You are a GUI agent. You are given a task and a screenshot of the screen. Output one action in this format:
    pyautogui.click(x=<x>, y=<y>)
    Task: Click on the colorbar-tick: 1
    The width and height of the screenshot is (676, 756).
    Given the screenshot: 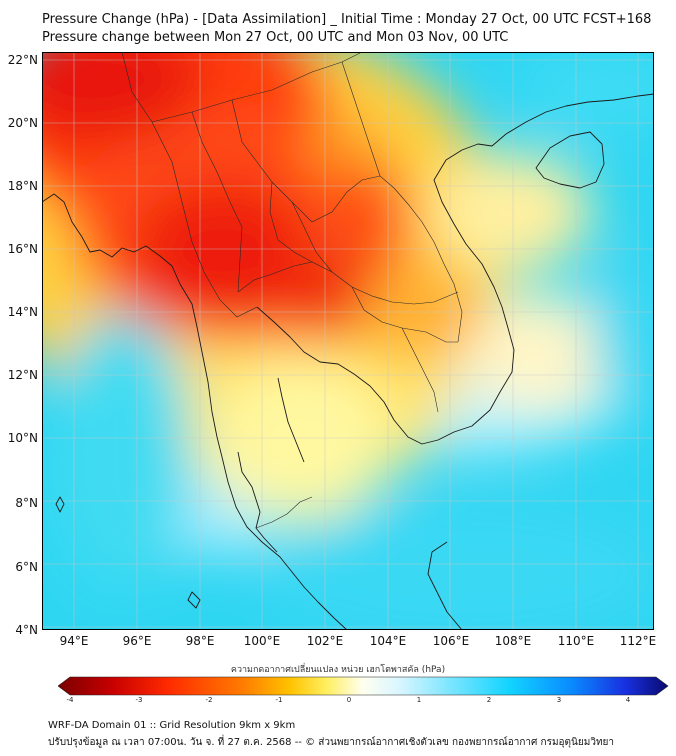 What is the action you would take?
    pyautogui.click(x=419, y=700)
    